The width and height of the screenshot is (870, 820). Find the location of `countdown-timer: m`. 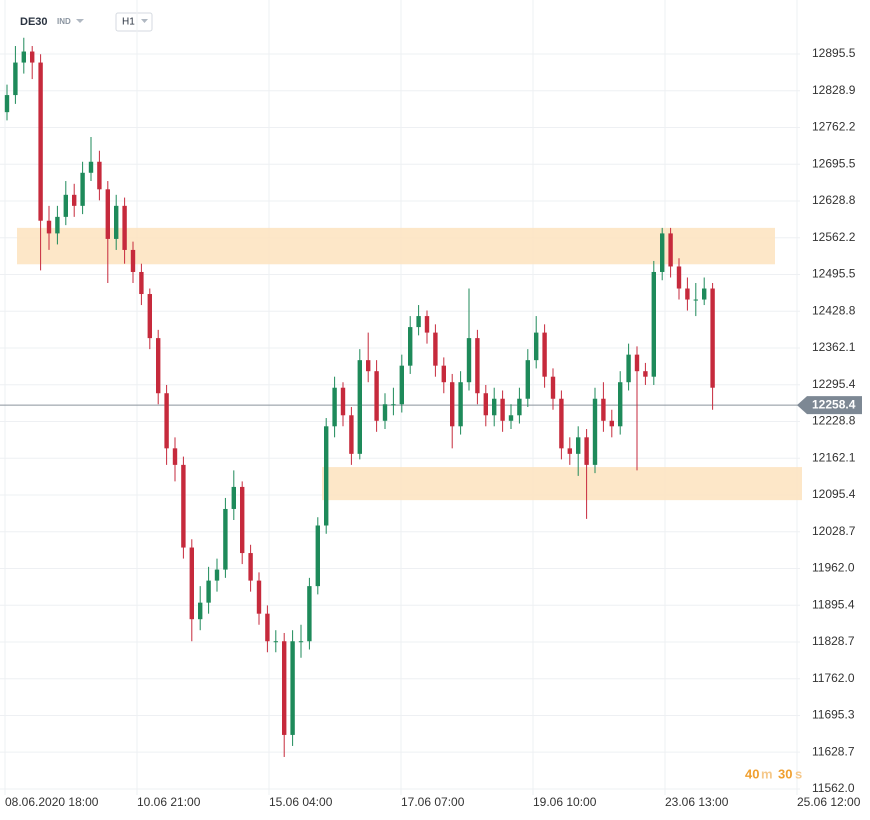

countdown-timer: m is located at coordinates (767, 773).